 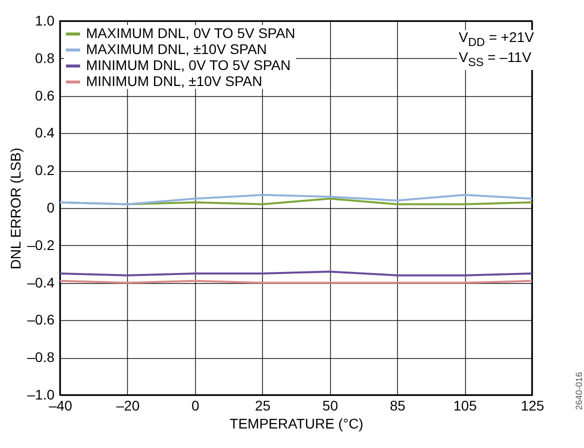 I want to click on y-tick-label: 0.4, so click(x=45, y=132).